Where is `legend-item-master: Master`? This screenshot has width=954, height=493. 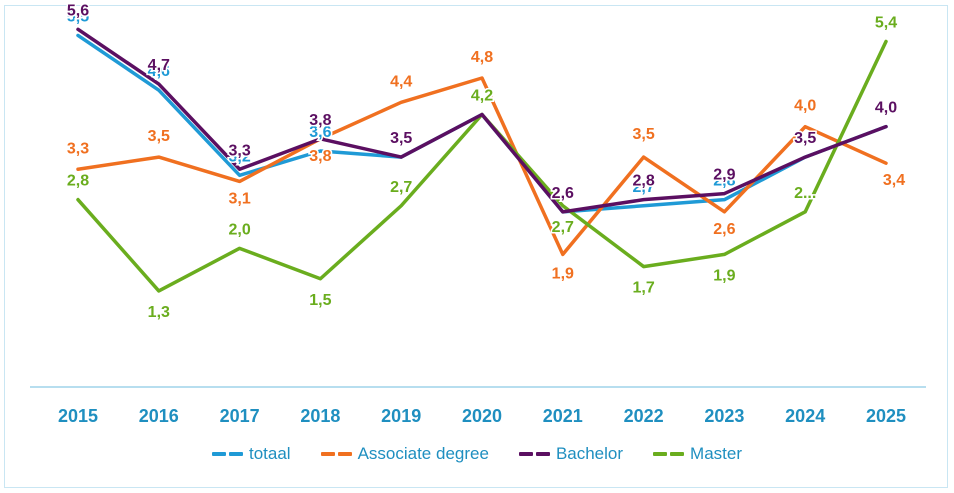 legend-item-master: Master is located at coordinates (697, 454).